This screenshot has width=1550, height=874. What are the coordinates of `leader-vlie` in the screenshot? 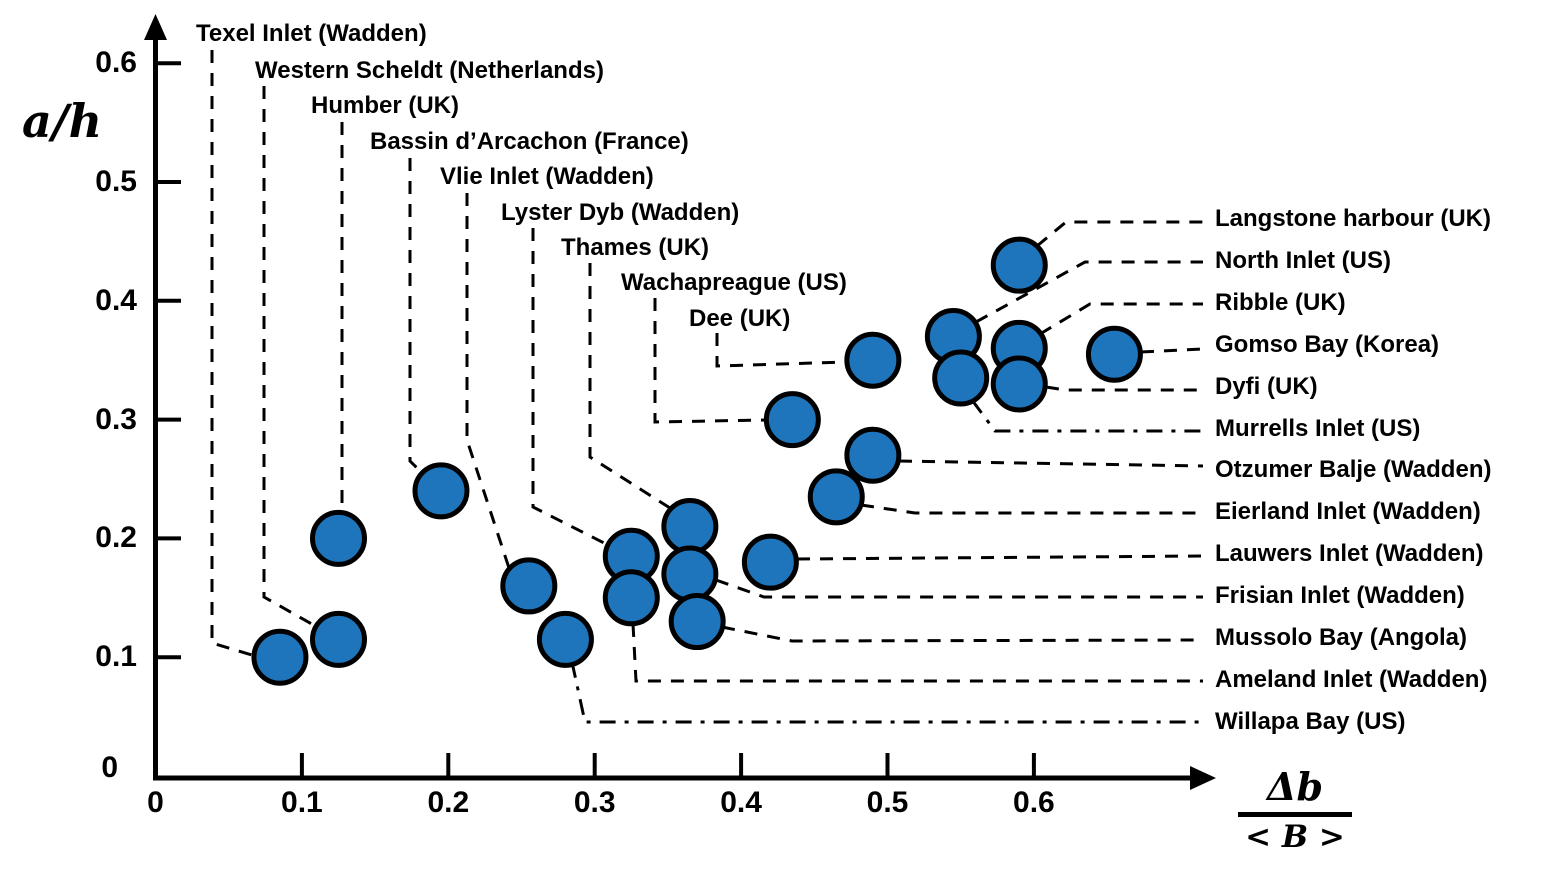 It's located at (488, 381).